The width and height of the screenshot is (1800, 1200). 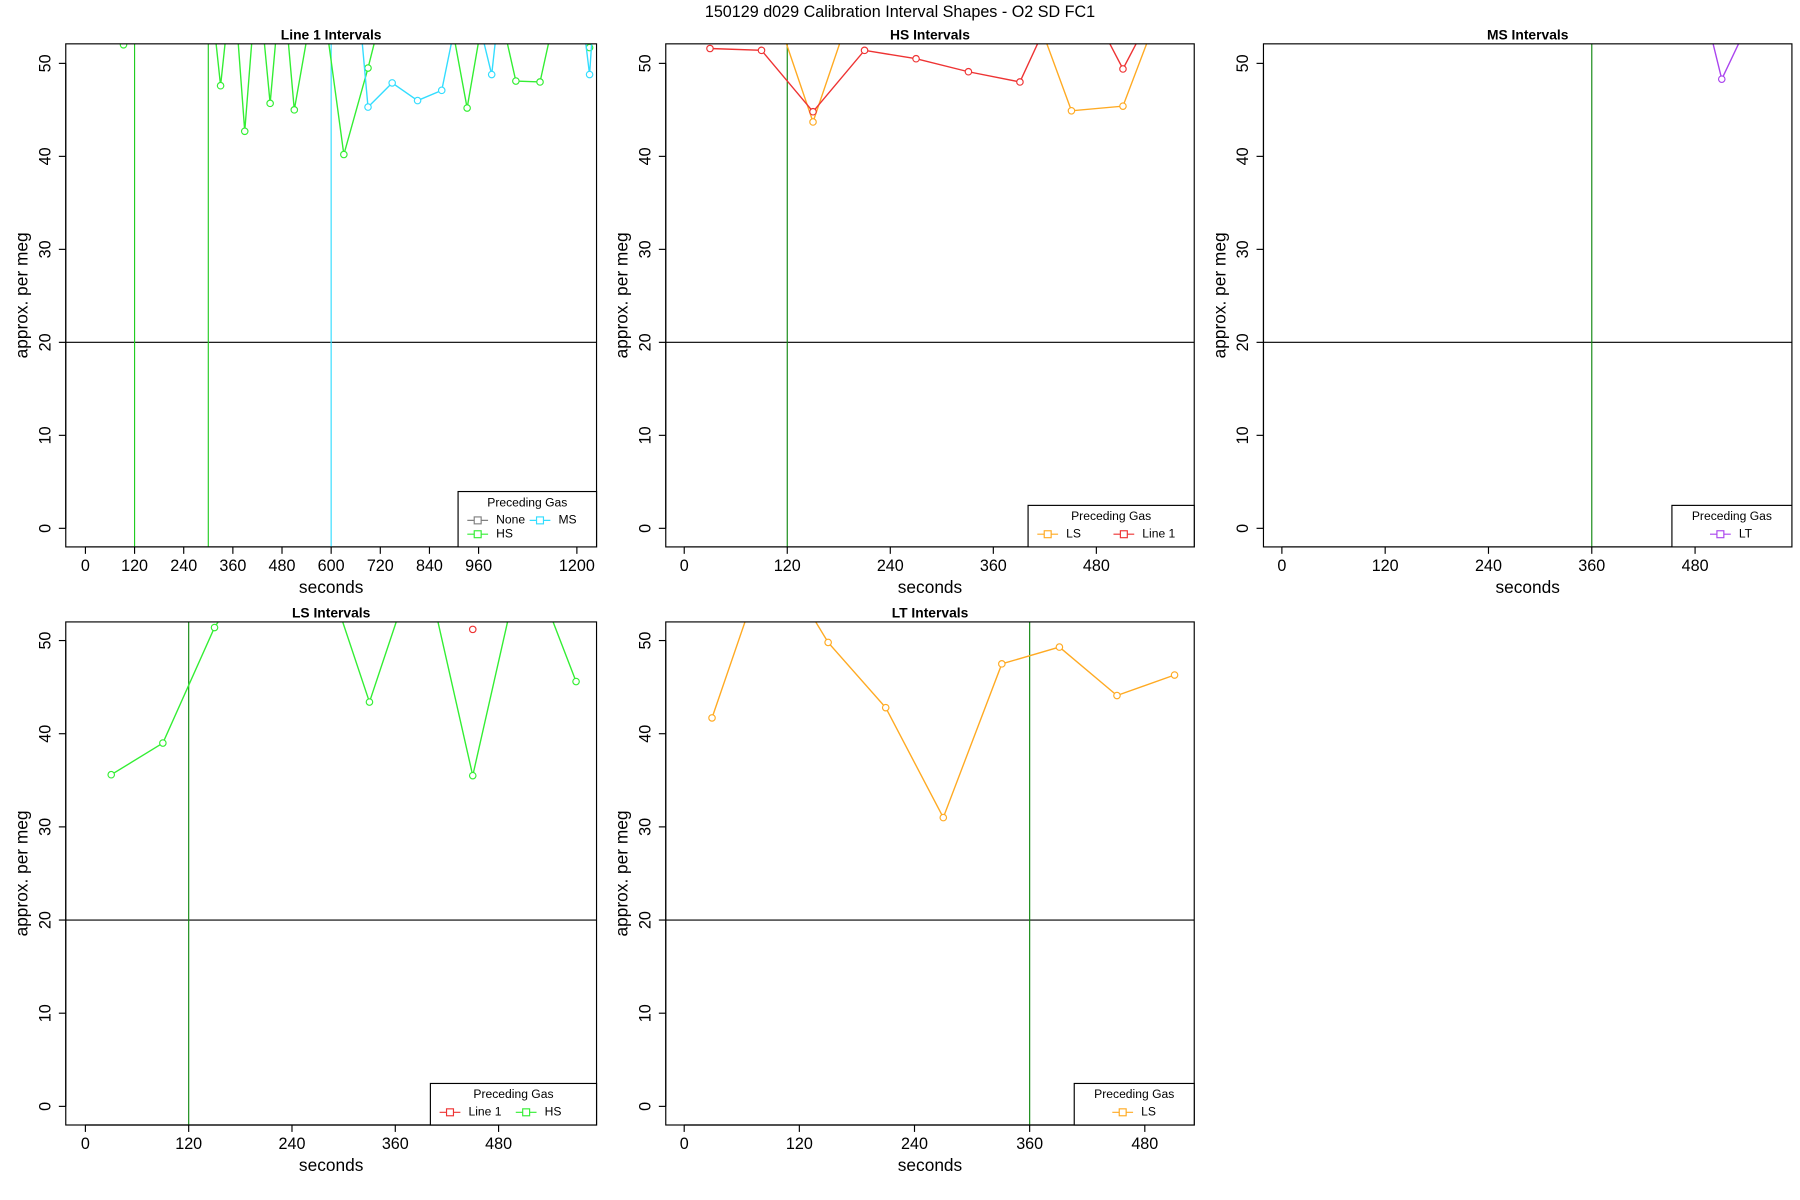 I want to click on legend-label: None, so click(x=510, y=520).